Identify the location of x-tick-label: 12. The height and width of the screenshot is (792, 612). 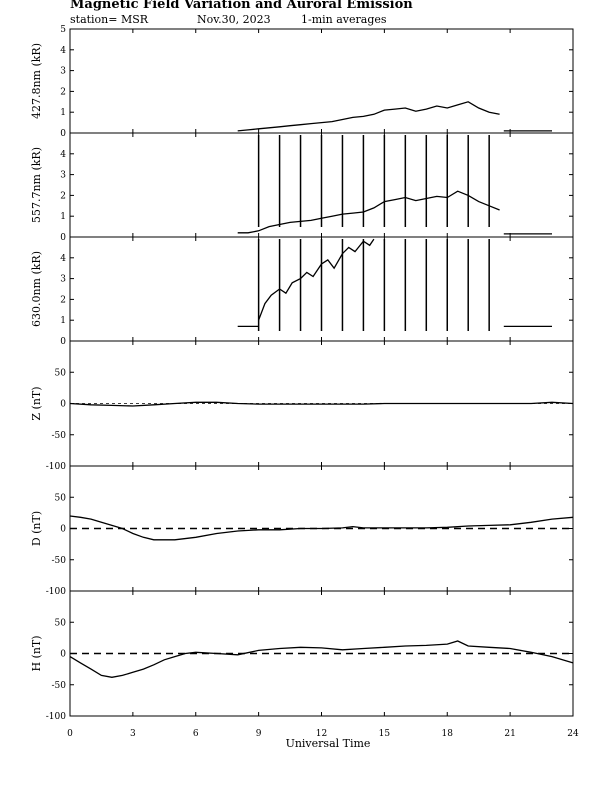
(321, 734).